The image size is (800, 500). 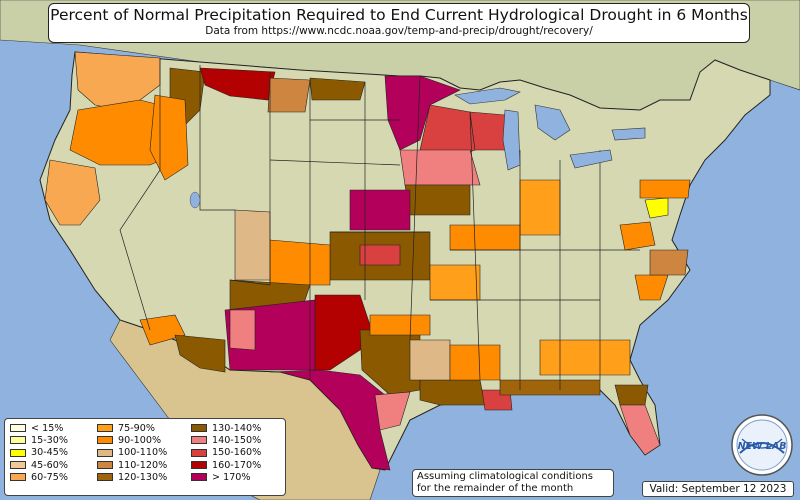 What do you see at coordinates (252, 245) in the screenshot?
I see `region-utah` at bounding box center [252, 245].